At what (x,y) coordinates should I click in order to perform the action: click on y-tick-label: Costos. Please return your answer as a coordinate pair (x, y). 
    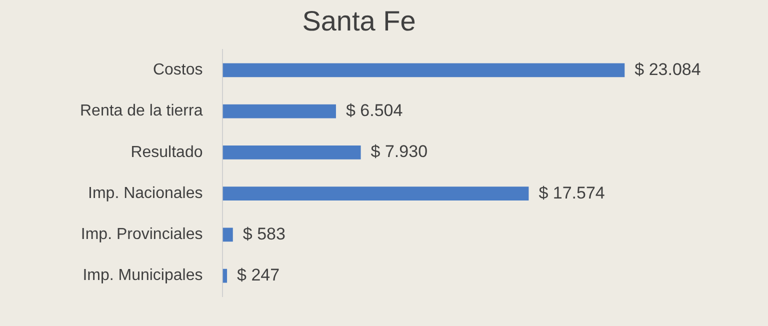
    Looking at the image, I should click on (177, 70).